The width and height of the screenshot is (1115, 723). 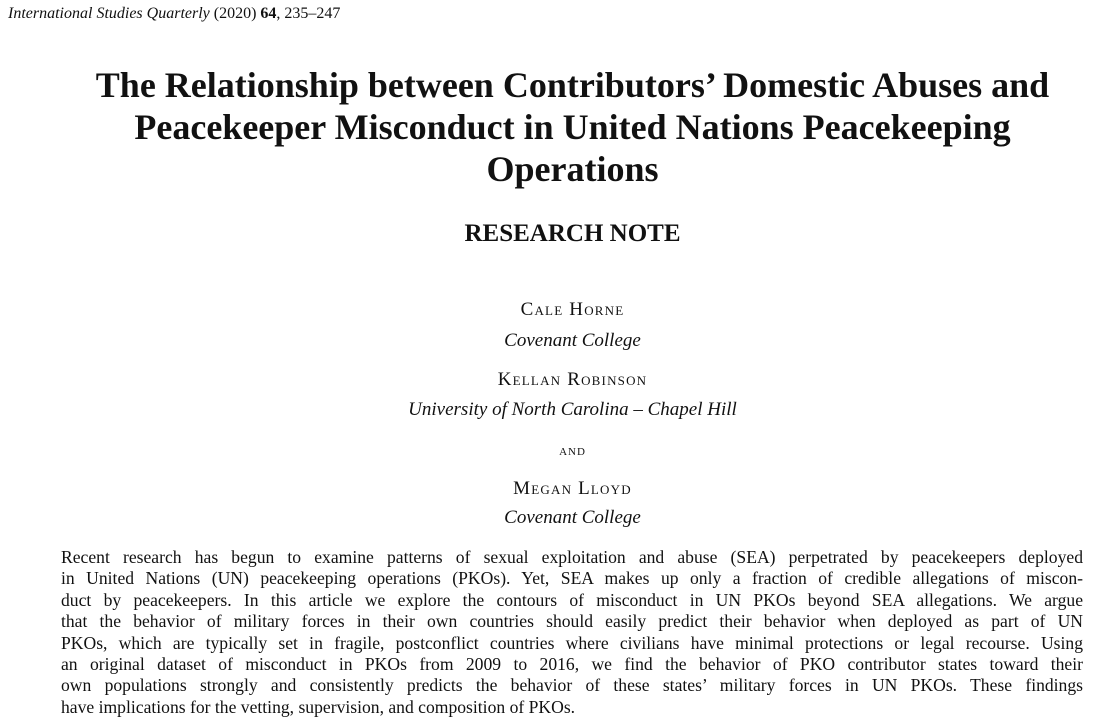 I want to click on journal-pages: , 235–247, so click(x=308, y=13).